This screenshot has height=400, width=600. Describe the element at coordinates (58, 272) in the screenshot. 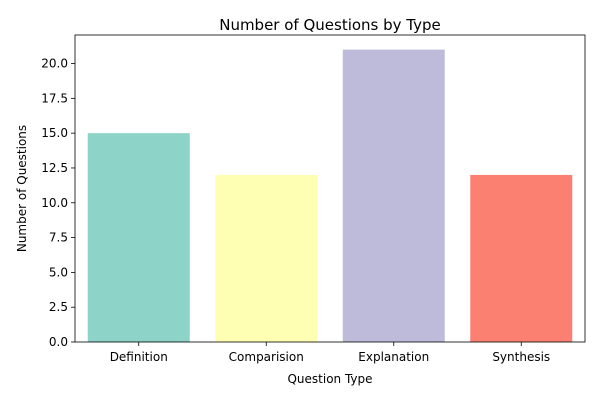

I see `y-tick-label: 5.0` at that location.